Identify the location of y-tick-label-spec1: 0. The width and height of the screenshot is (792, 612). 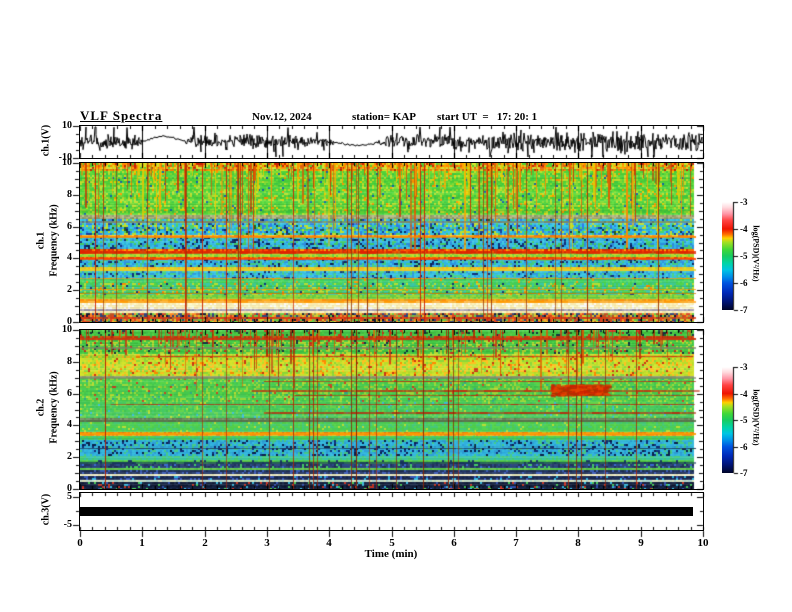
(69, 321).